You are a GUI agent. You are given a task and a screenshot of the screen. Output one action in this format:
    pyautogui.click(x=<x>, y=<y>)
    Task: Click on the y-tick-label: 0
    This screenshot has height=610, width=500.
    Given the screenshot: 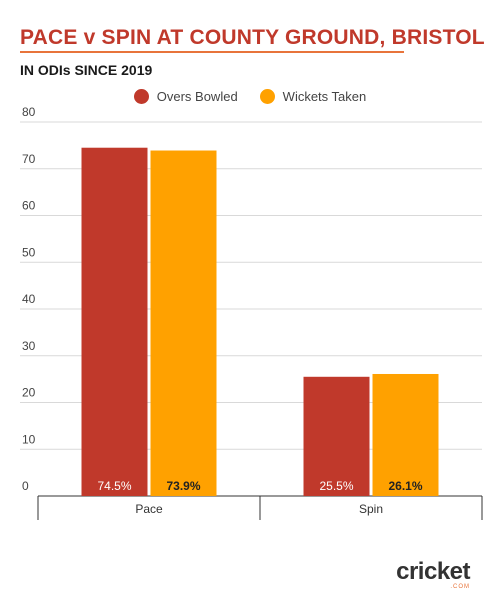 What is the action you would take?
    pyautogui.click(x=25, y=486)
    